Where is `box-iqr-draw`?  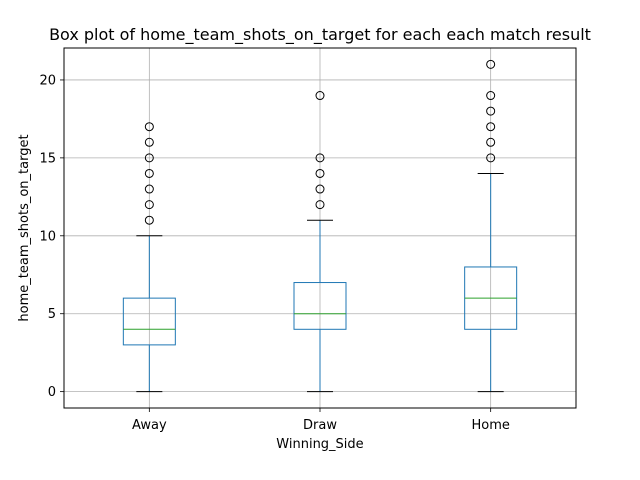
box-iqr-draw is located at coordinates (320, 306).